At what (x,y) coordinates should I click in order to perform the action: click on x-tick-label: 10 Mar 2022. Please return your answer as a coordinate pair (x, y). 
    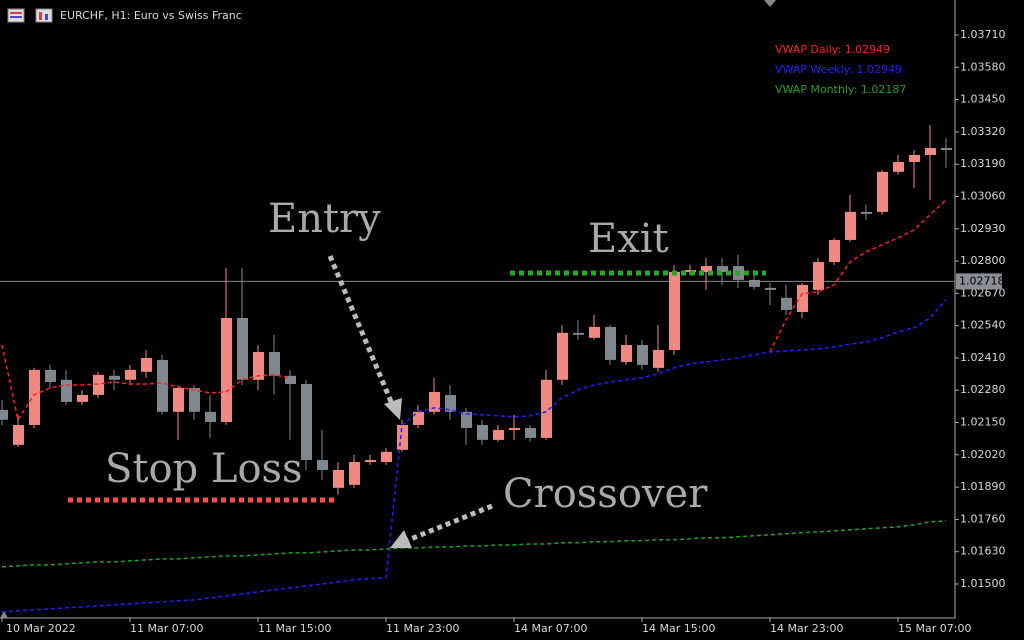
    Looking at the image, I should click on (41, 628).